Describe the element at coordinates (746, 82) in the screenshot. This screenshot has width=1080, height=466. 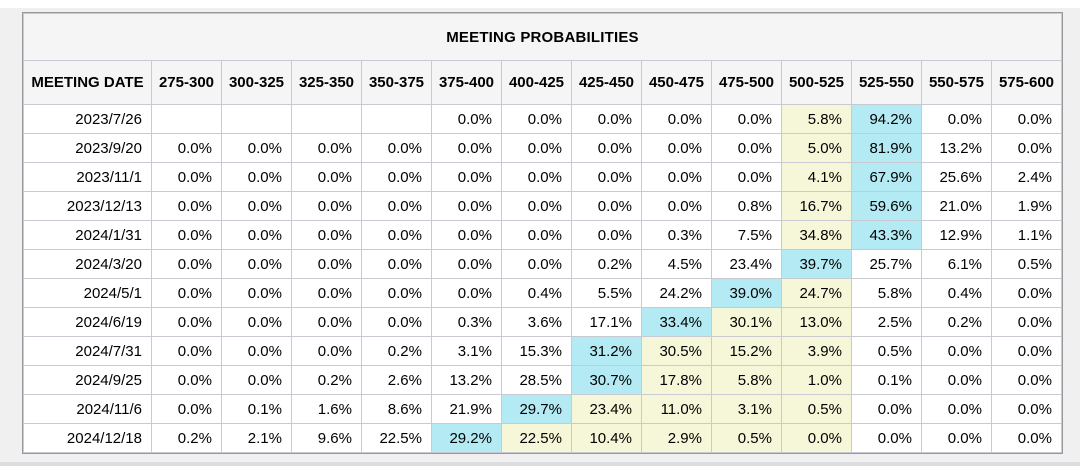
I see `range-header: 475-500` at that location.